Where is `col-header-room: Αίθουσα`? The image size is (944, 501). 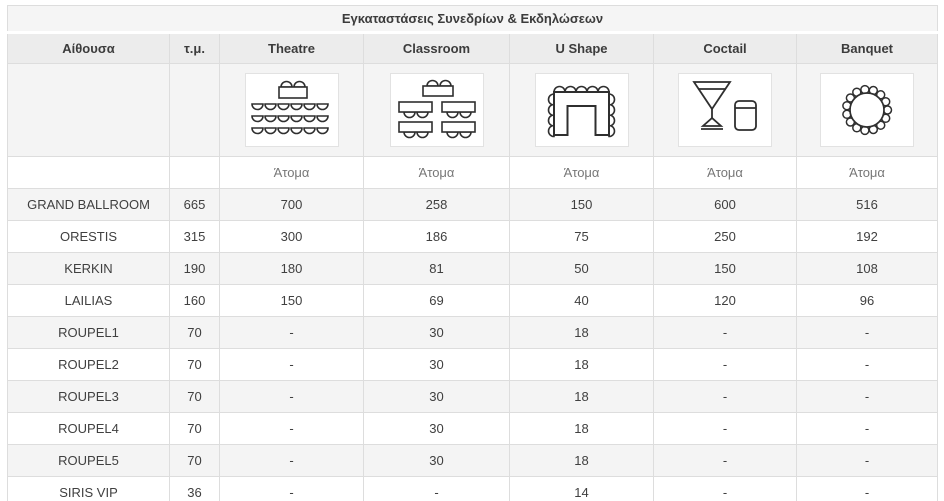
col-header-room: Αίθουσα is located at coordinates (88, 48).